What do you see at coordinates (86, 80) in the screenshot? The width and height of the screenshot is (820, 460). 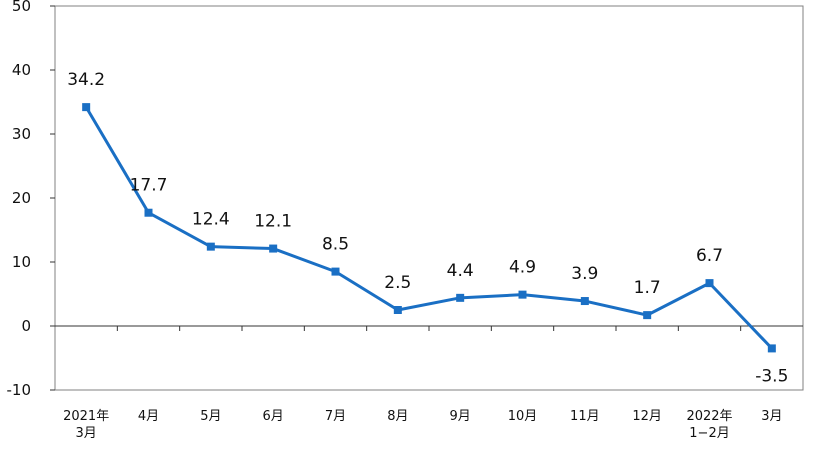 I see `data-label: 34.2` at bounding box center [86, 80].